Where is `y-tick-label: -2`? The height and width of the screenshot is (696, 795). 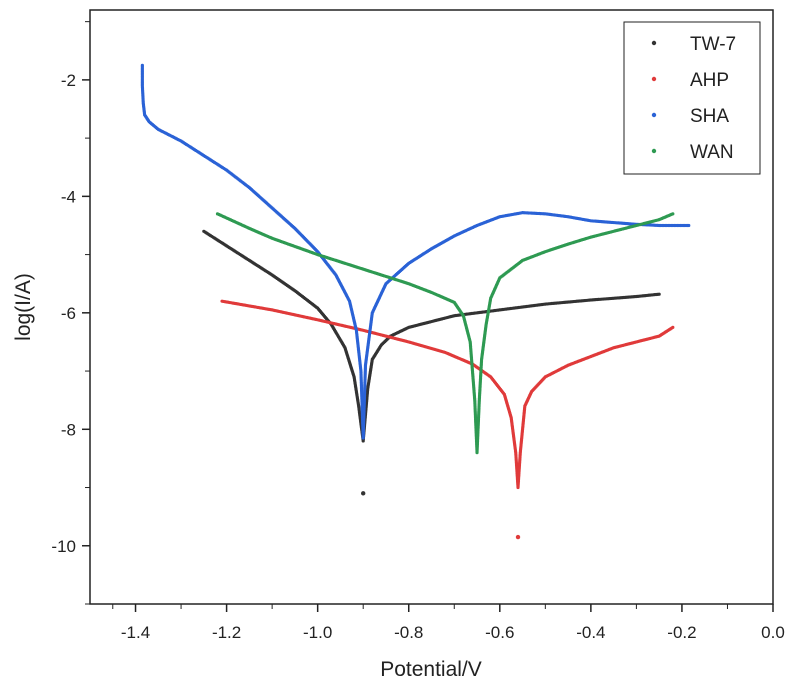 y-tick-label: -2 is located at coordinates (68, 80).